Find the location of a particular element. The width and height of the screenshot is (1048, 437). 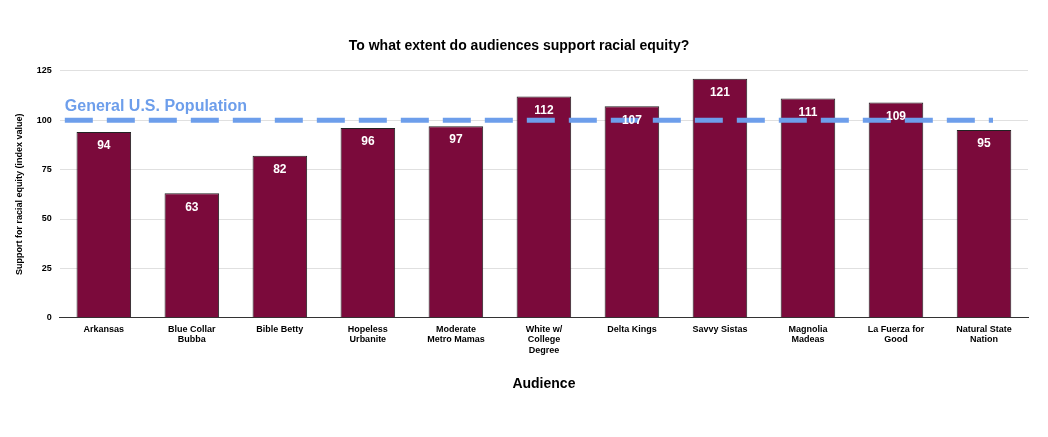

data-label: 63 is located at coordinates (192, 206).